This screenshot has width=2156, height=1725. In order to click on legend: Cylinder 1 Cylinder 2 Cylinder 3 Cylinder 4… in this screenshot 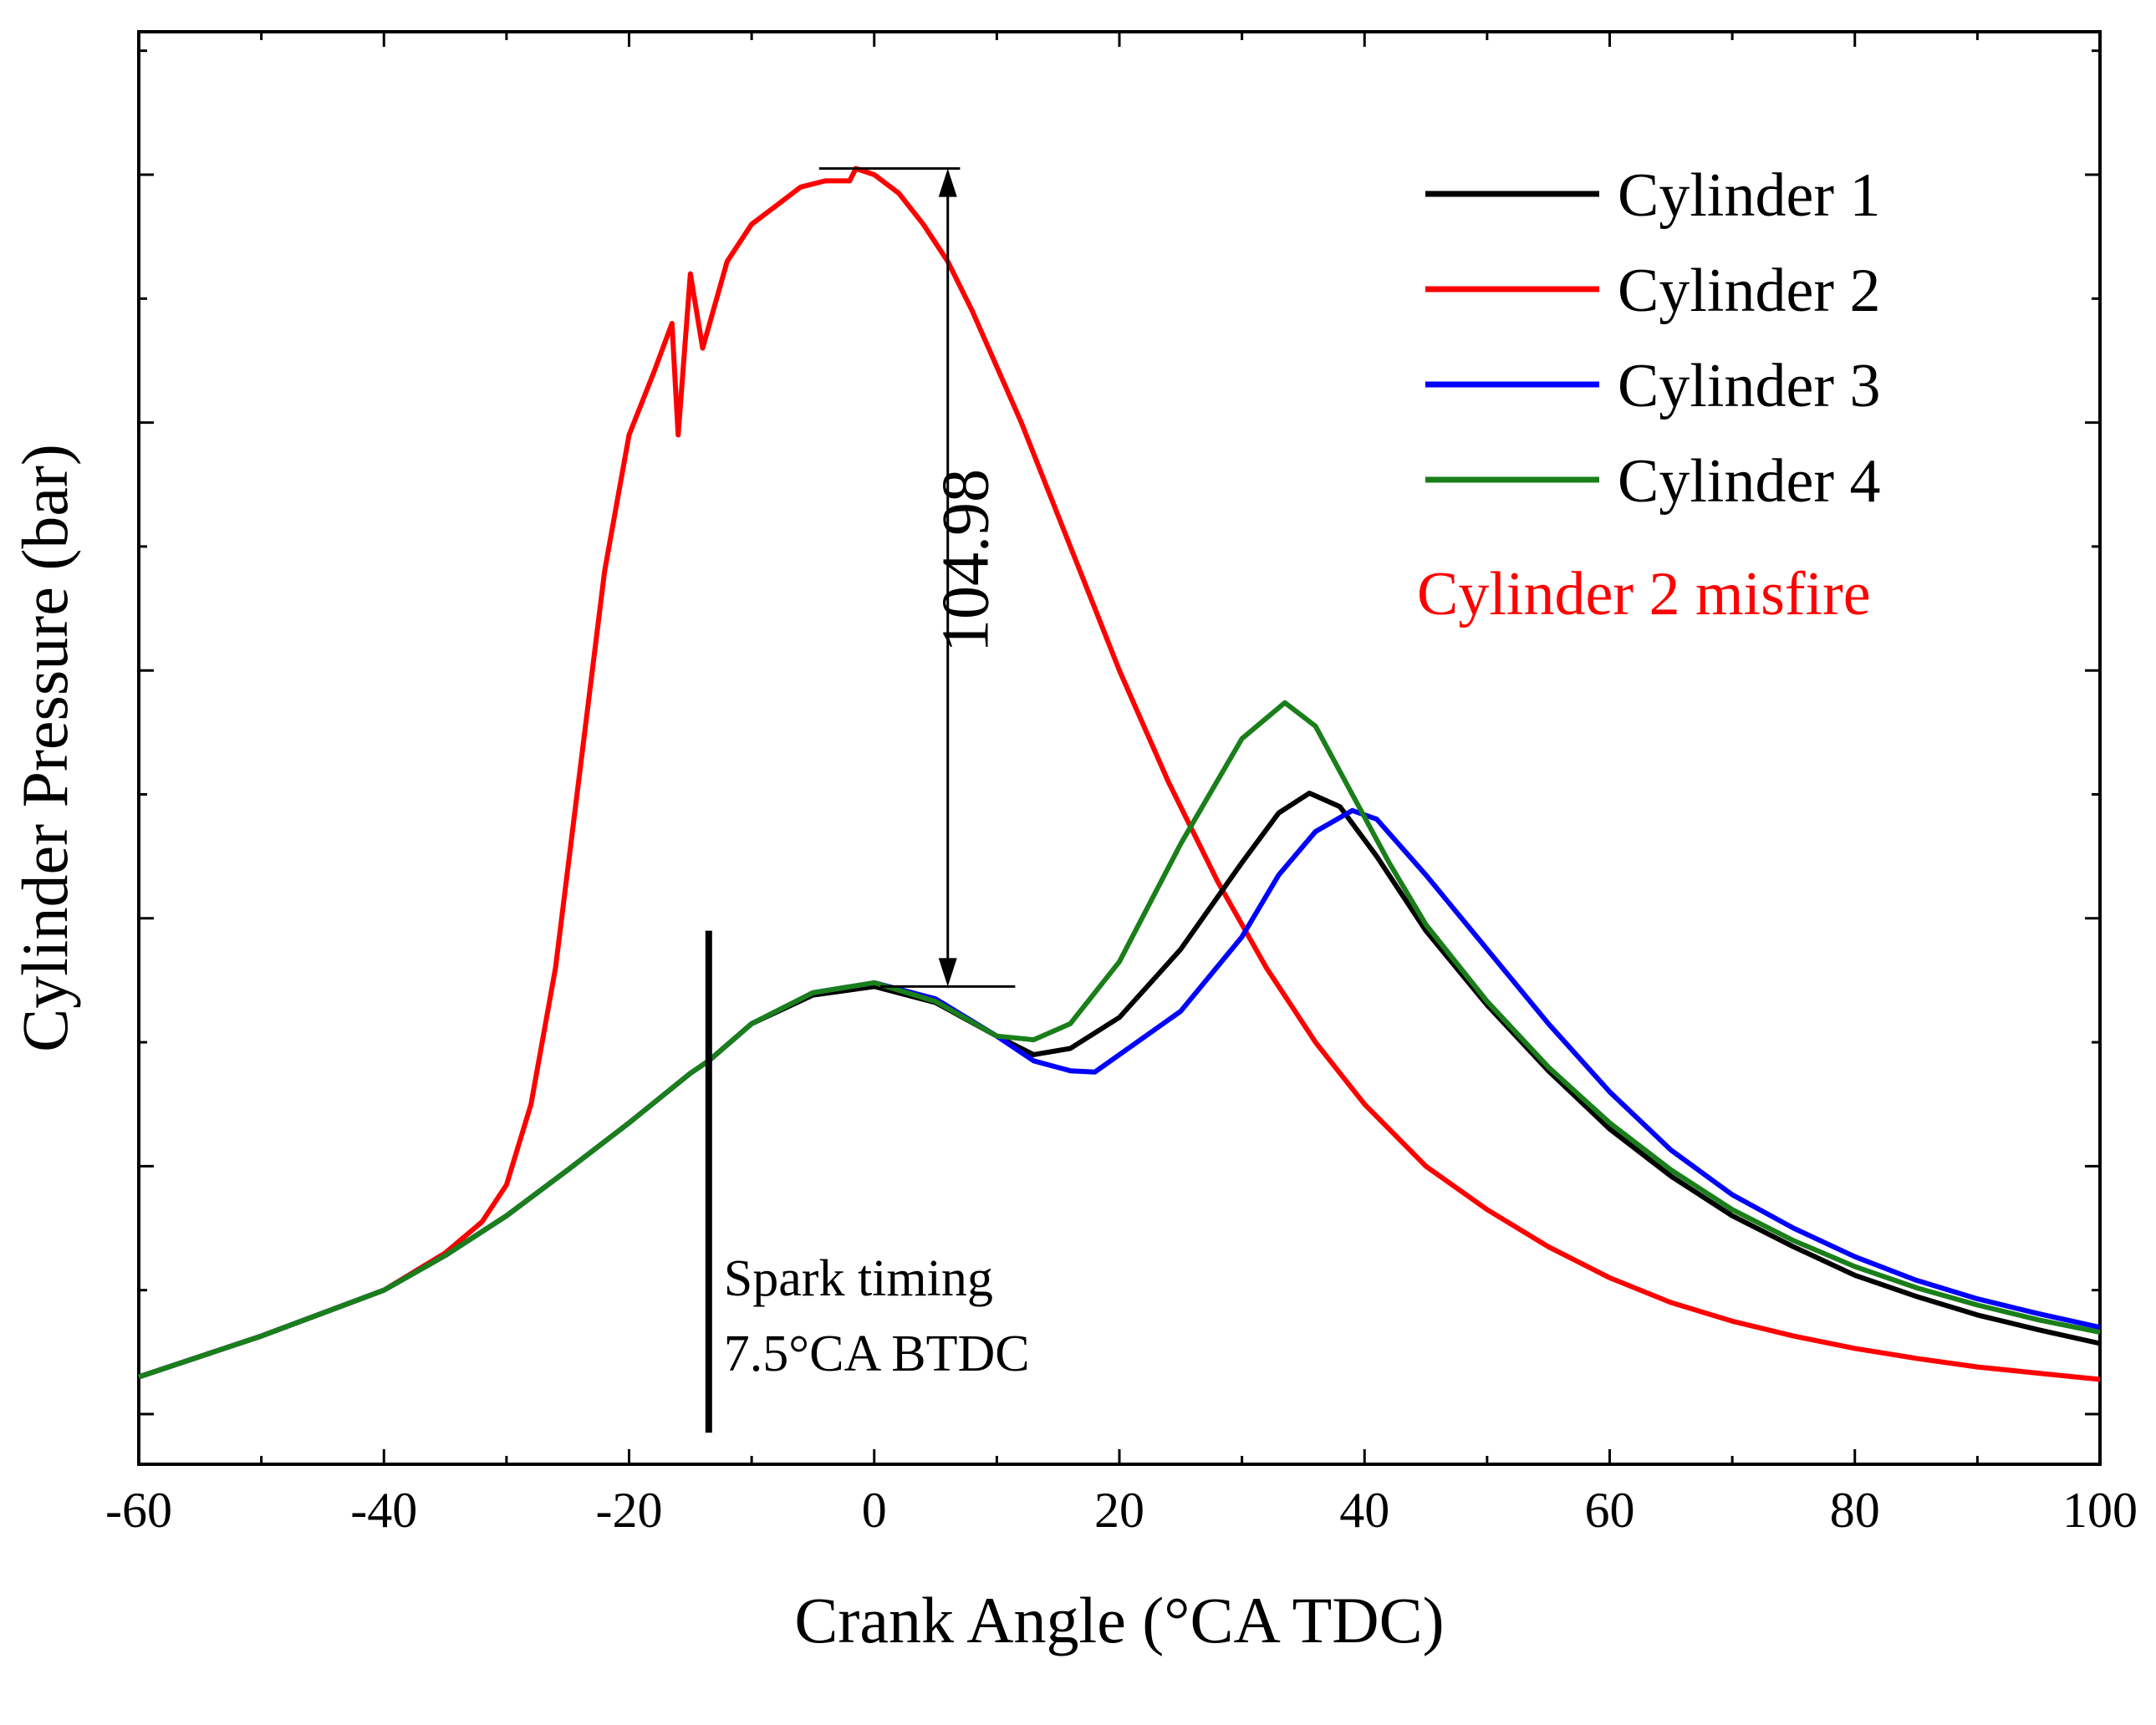, I will do `click(1649, 394)`.